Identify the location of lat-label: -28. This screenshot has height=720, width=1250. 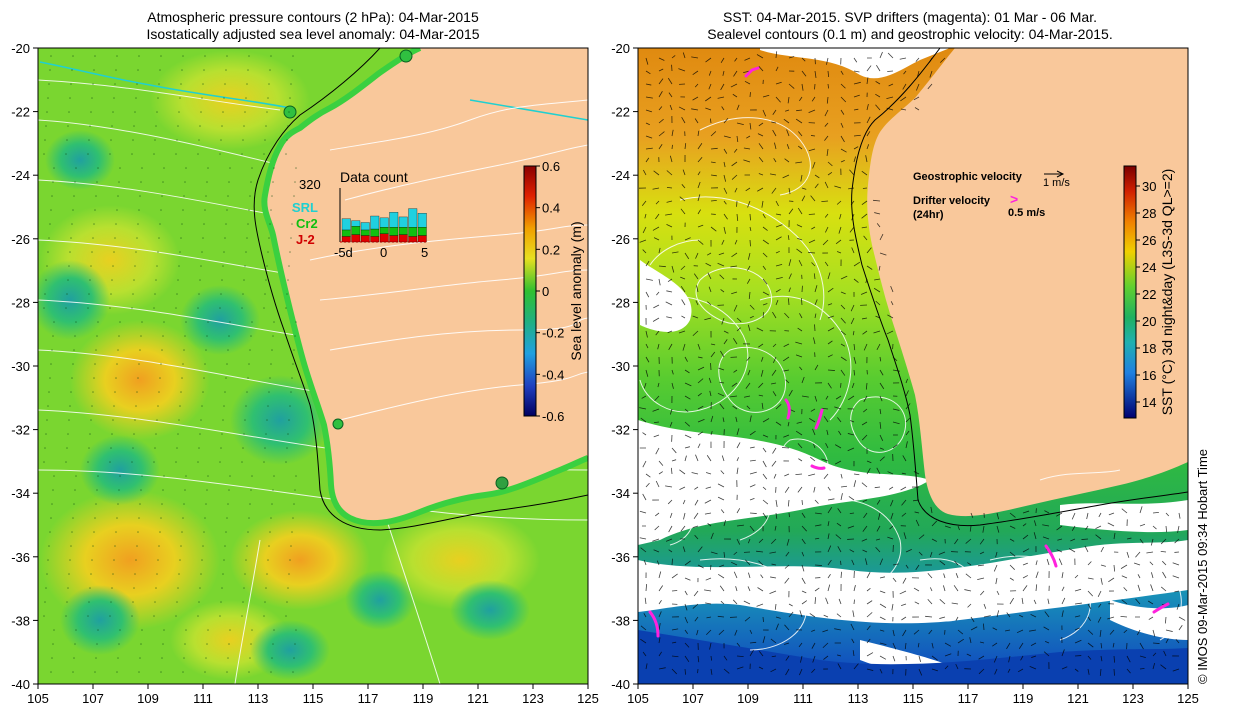
(620, 302).